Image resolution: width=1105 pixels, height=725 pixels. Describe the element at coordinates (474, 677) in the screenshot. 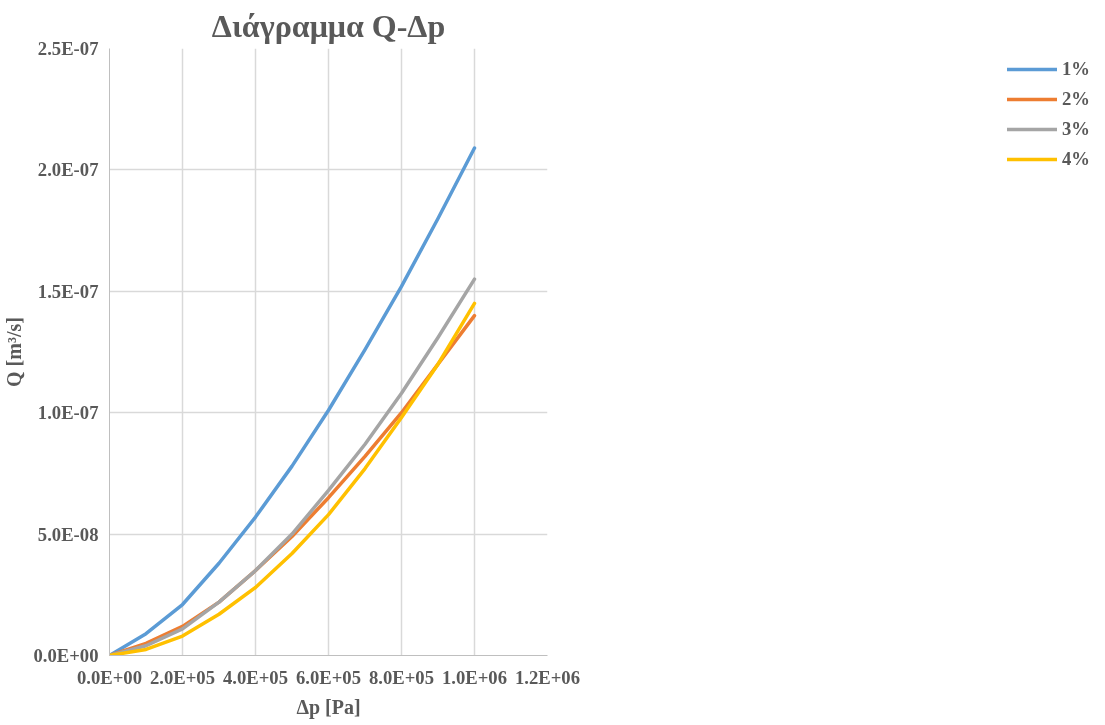

I see `x-tick-label: 1.0E+06` at that location.